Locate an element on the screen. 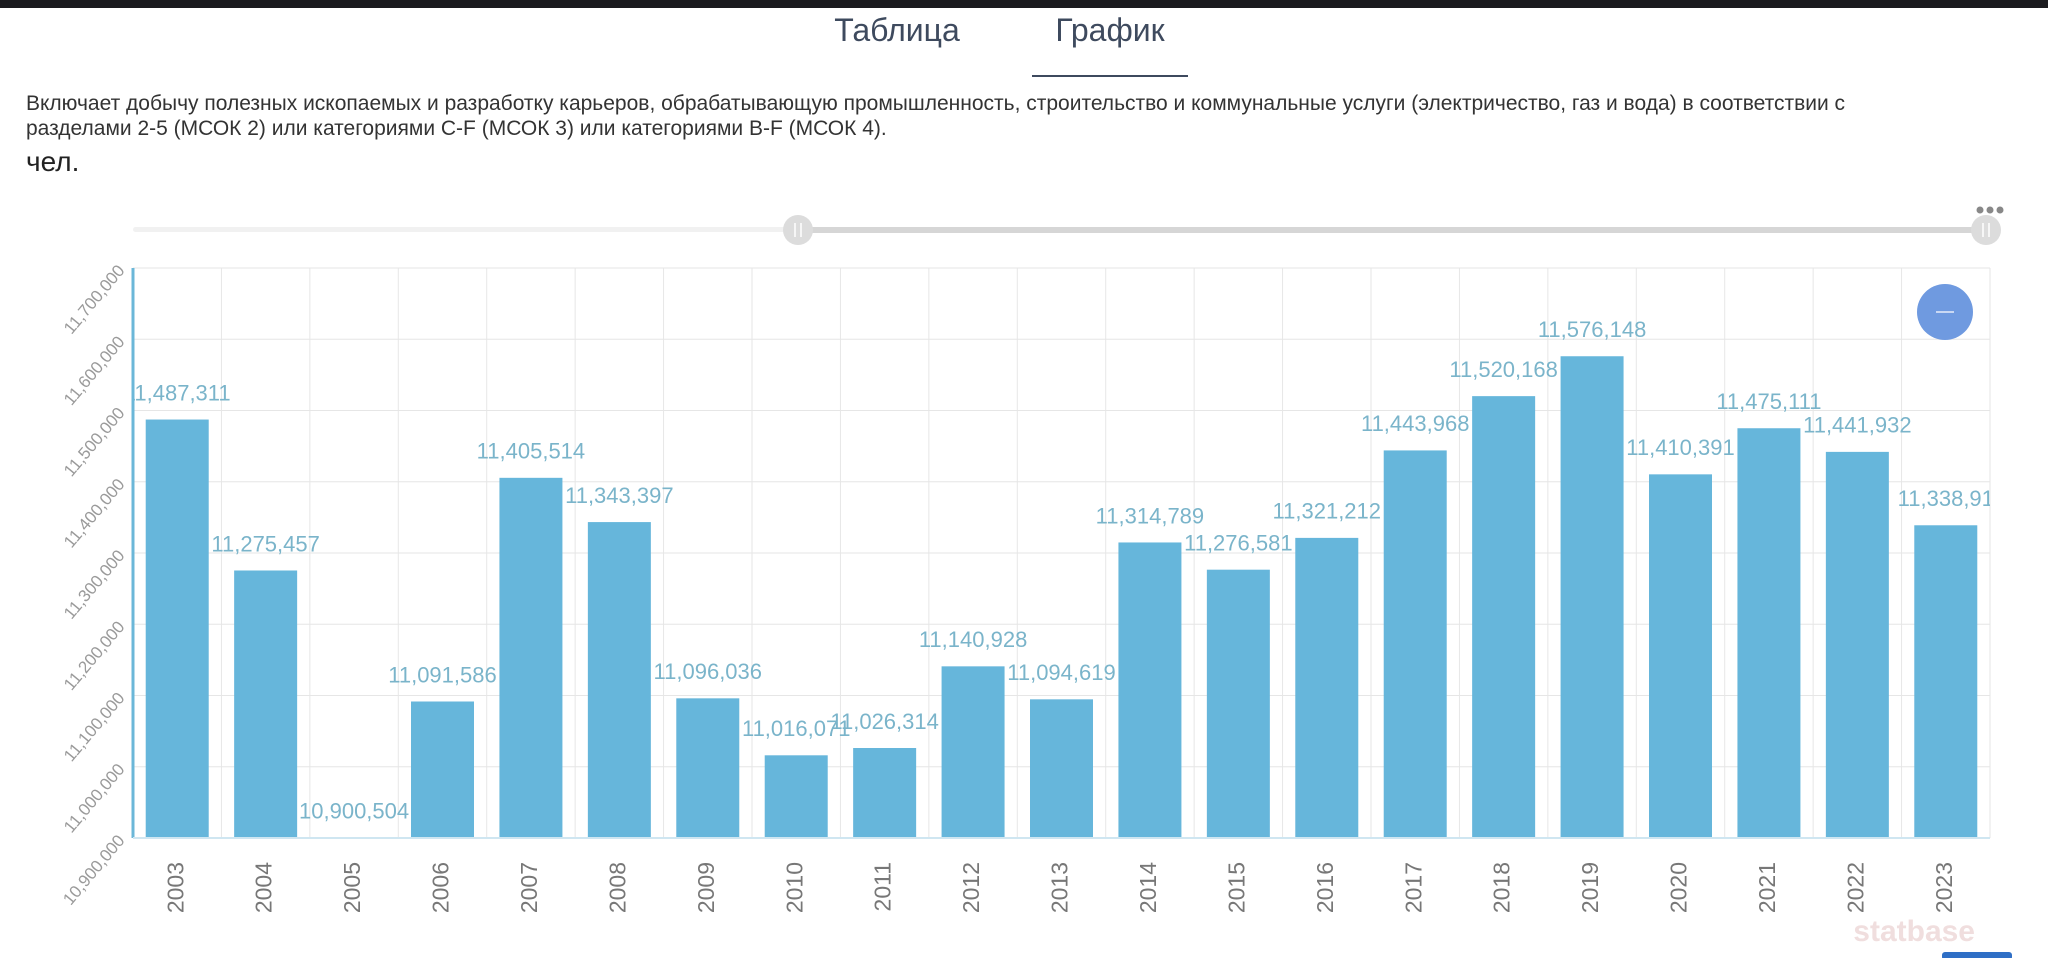 Image resolution: width=2048 pixels, height=958 pixels. y-tick-label: 11,400,000 is located at coordinates (94, 513).